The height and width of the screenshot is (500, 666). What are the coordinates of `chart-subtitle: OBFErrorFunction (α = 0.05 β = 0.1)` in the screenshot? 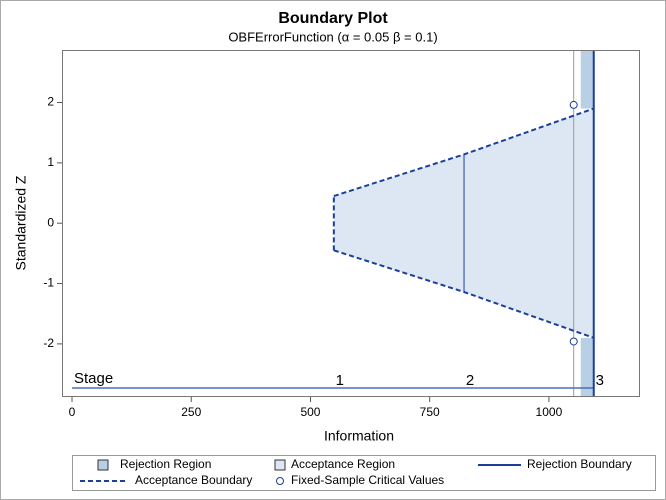 It's located at (332, 36).